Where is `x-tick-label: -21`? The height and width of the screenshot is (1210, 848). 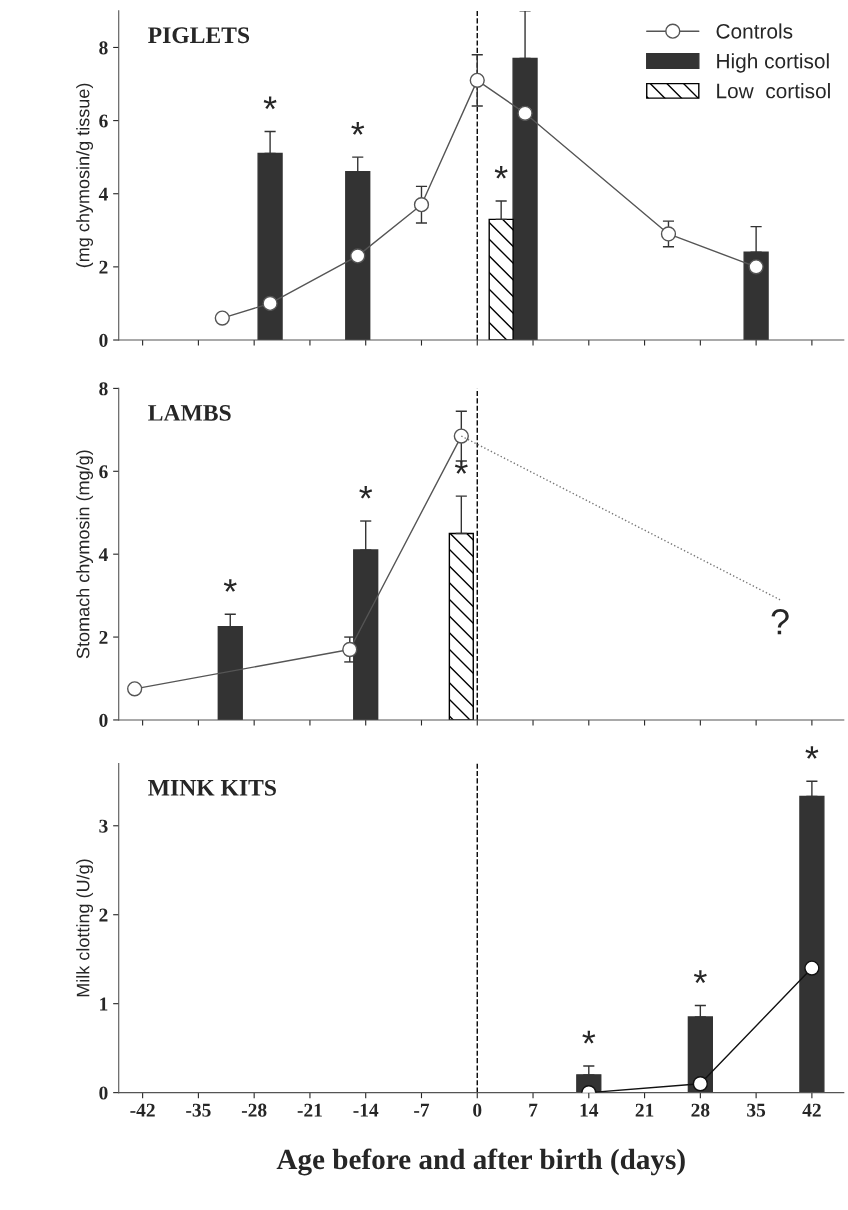 x-tick-label: -21 is located at coordinates (309, 1110).